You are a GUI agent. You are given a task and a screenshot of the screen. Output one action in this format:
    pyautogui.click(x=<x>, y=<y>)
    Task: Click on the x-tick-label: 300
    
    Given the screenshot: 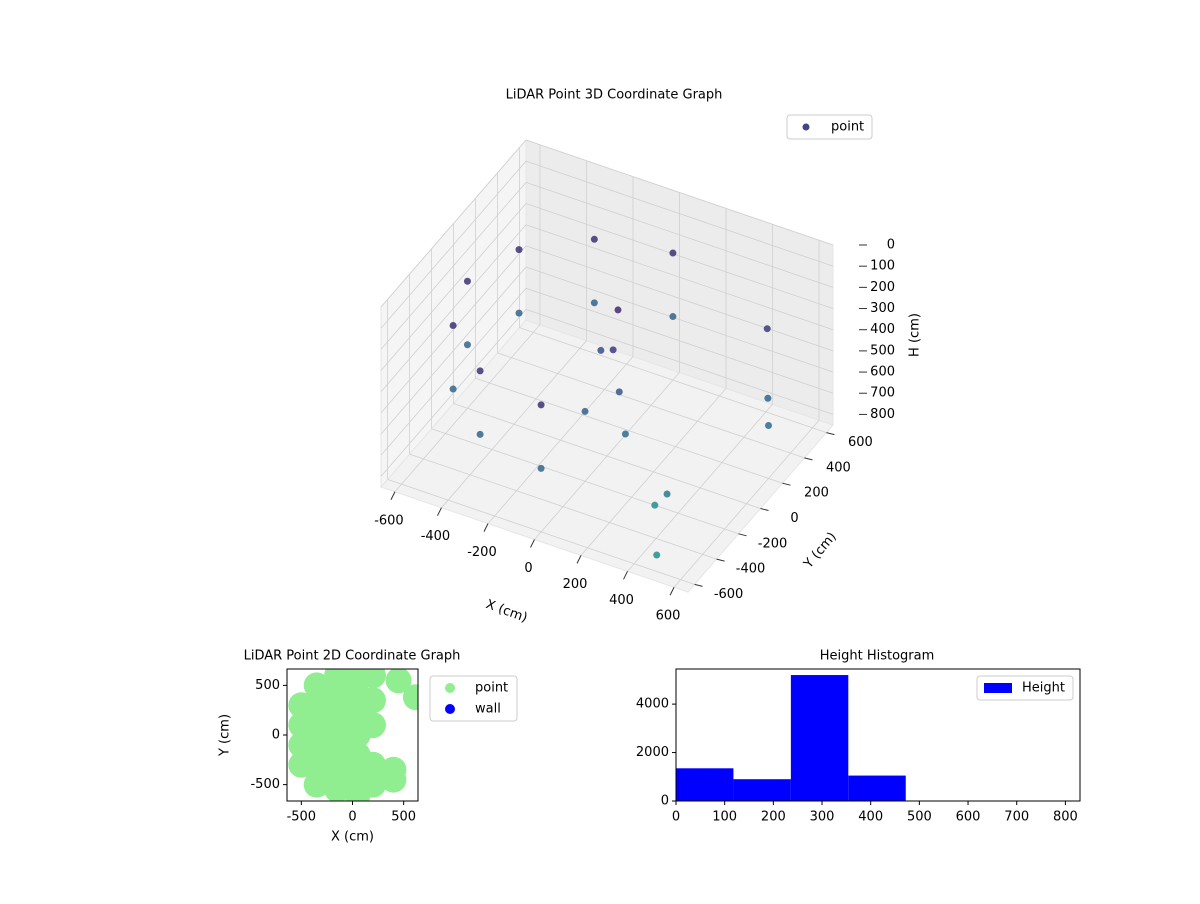 What is the action you would take?
    pyautogui.click(x=822, y=817)
    